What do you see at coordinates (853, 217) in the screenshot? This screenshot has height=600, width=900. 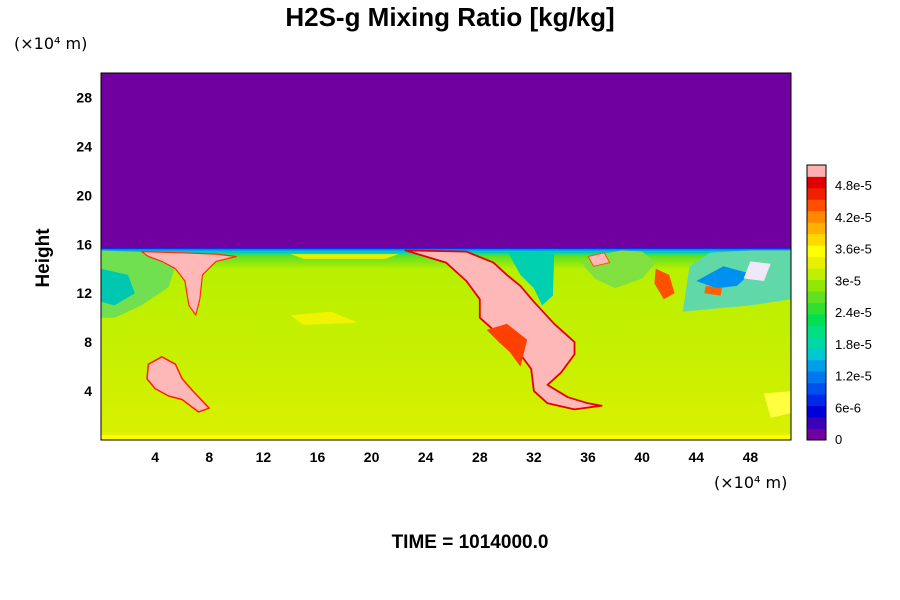 I see `colorbar-tick-label: 4.2e-5` at bounding box center [853, 217].